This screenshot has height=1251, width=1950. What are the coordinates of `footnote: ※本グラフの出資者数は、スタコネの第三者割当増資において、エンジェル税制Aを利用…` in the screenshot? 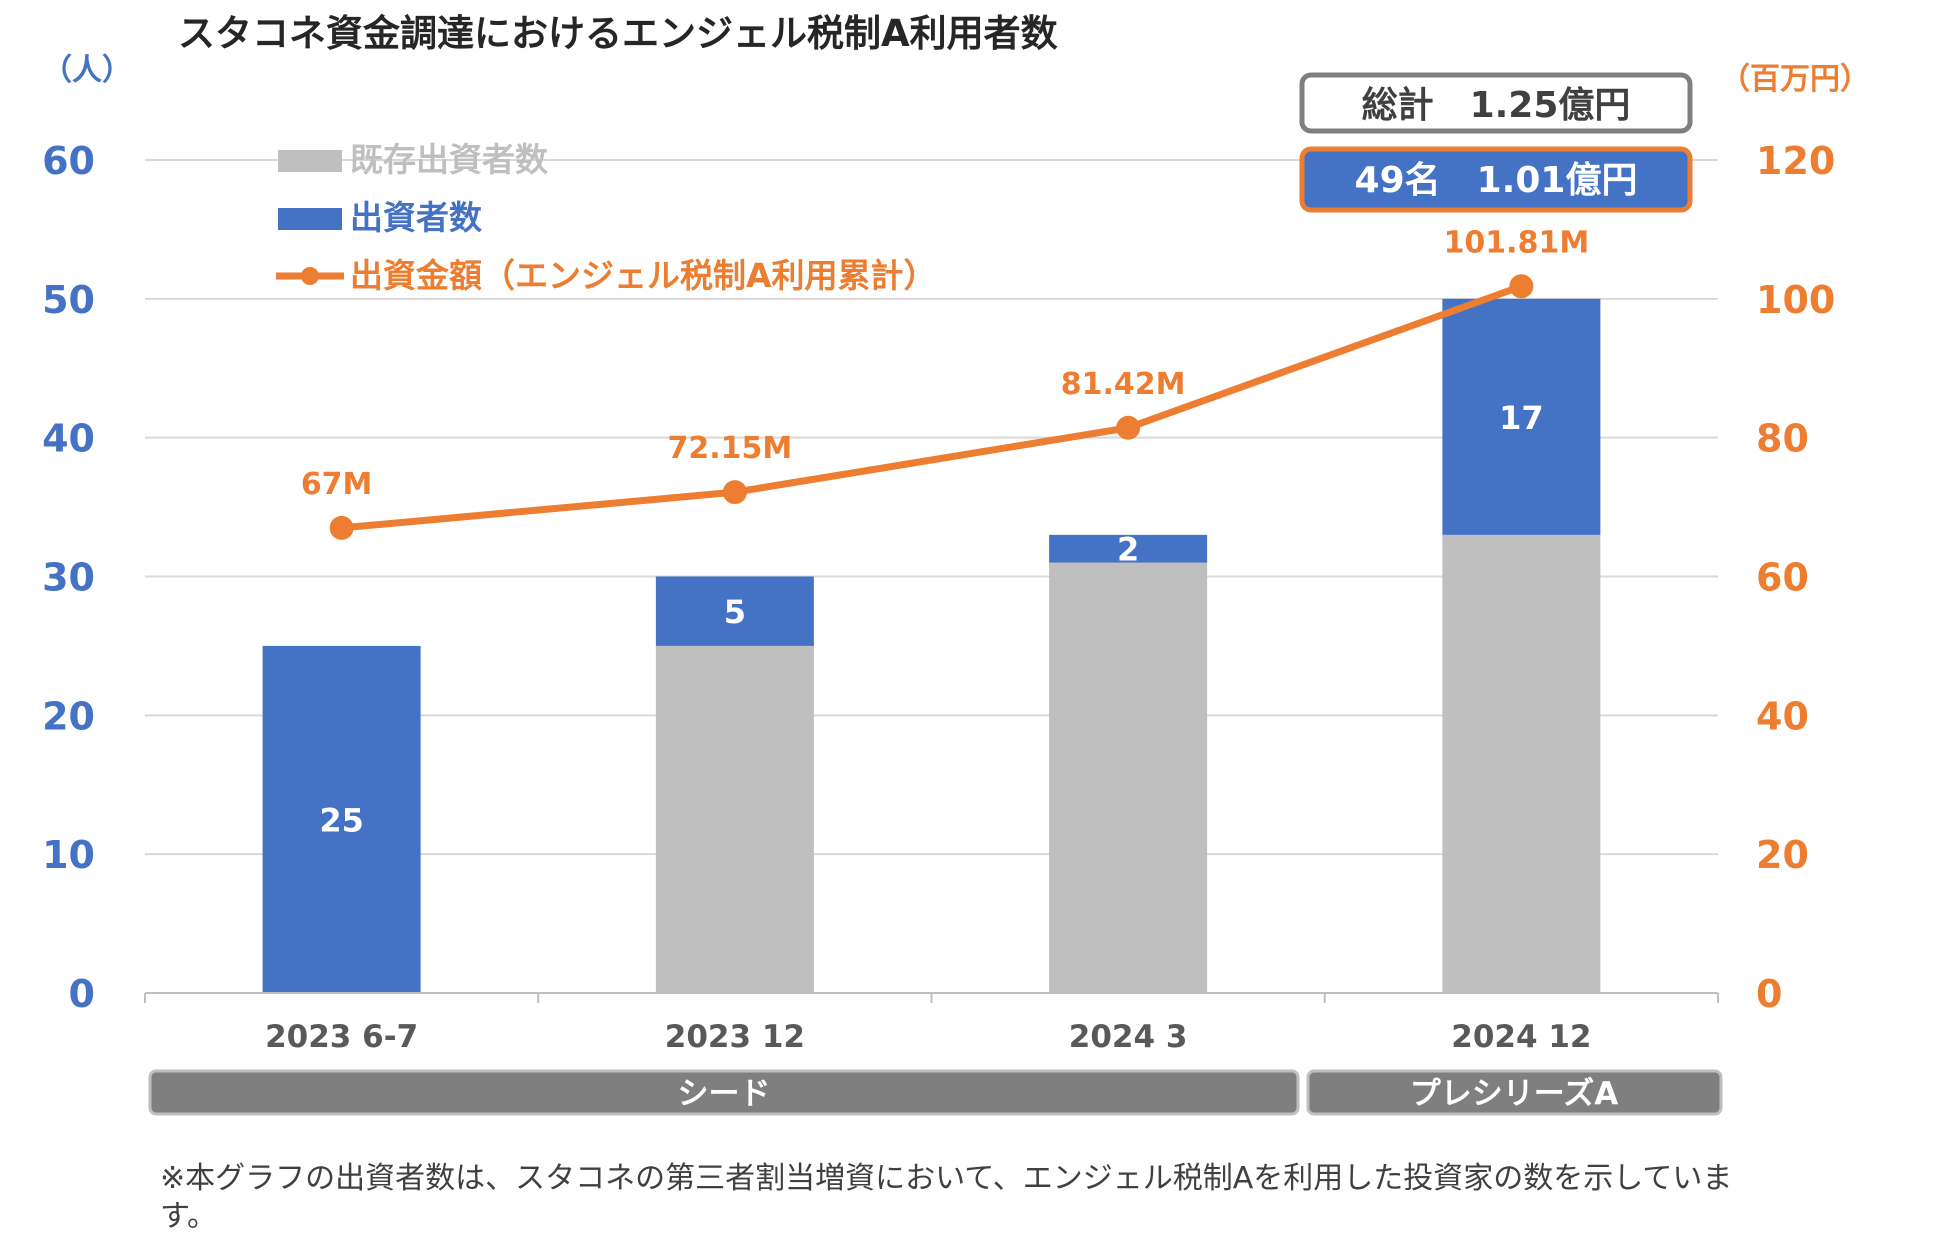 It's located at (946, 1197).